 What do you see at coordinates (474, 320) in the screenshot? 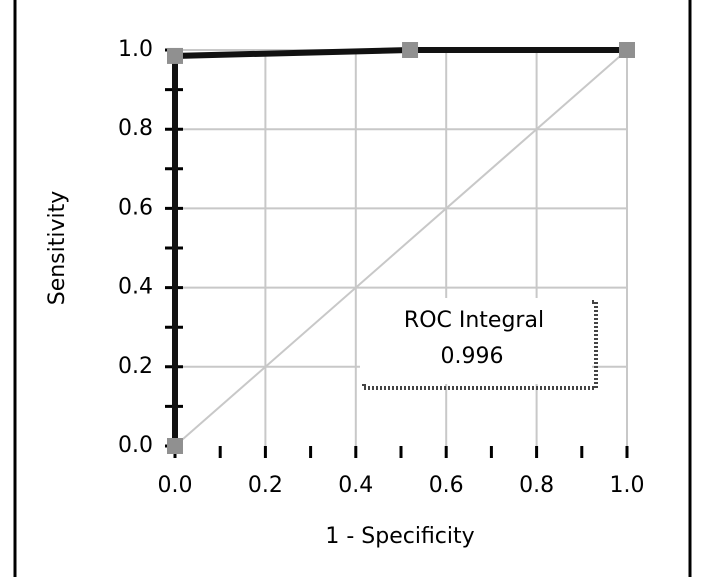
I see `annotation-label: ROC Integral` at bounding box center [474, 320].